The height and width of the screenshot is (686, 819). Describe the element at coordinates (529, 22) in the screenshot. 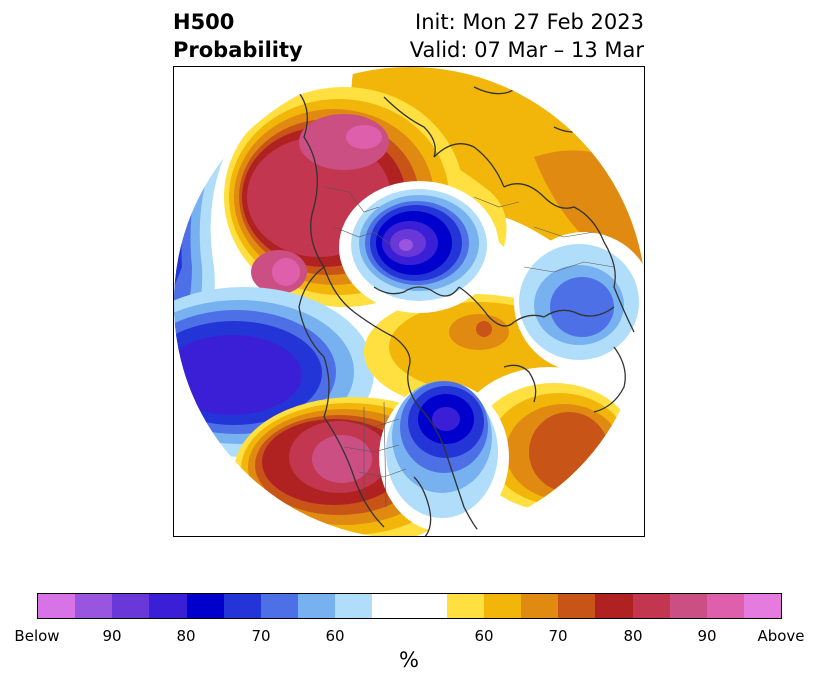

I see `init-date: Init: Mon 27 Feb 2023` at that location.